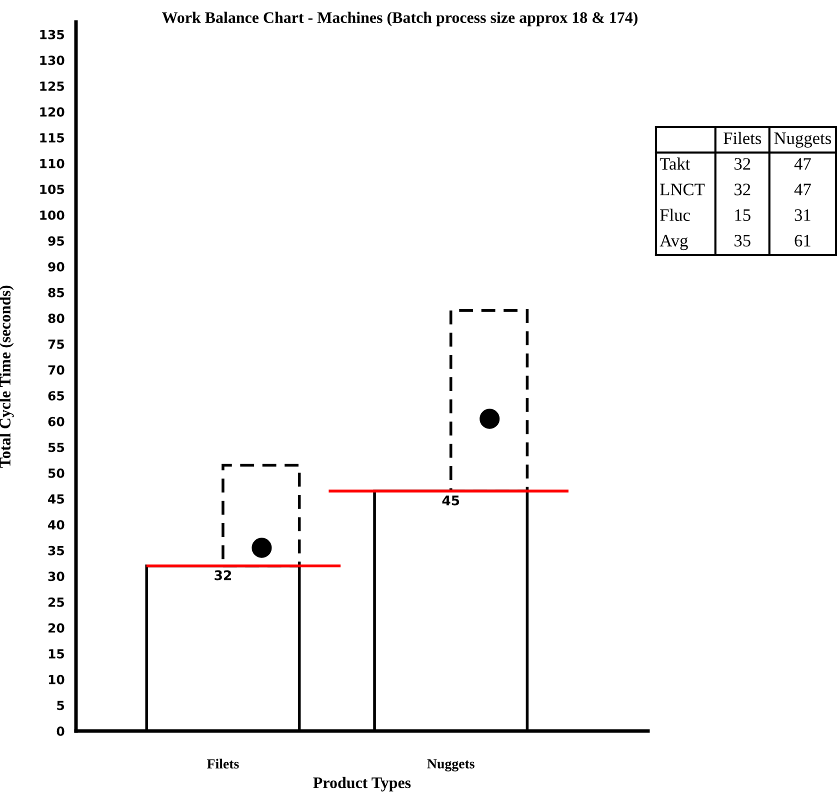  Describe the element at coordinates (362, 784) in the screenshot. I see `x-axis-title: Product Types` at that location.